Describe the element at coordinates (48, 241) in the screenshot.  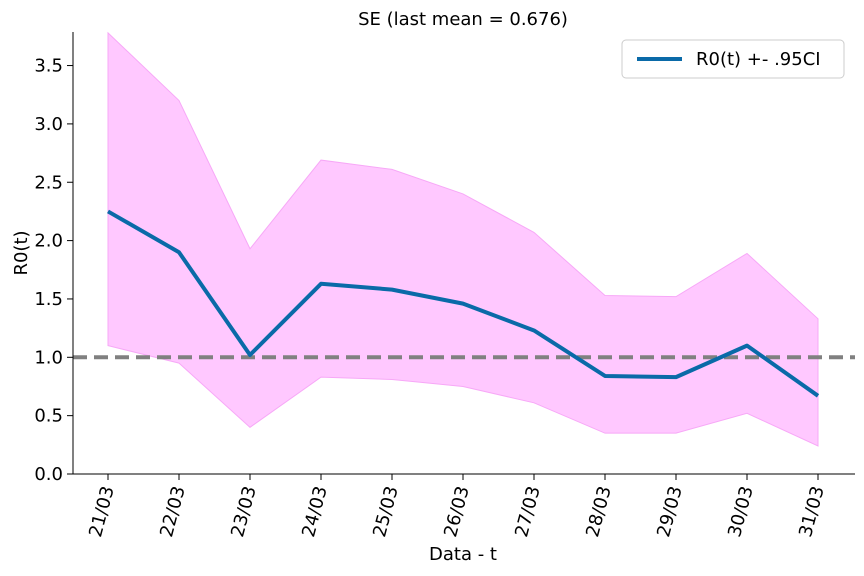
I see `y-tick-label: 2.0` at that location.